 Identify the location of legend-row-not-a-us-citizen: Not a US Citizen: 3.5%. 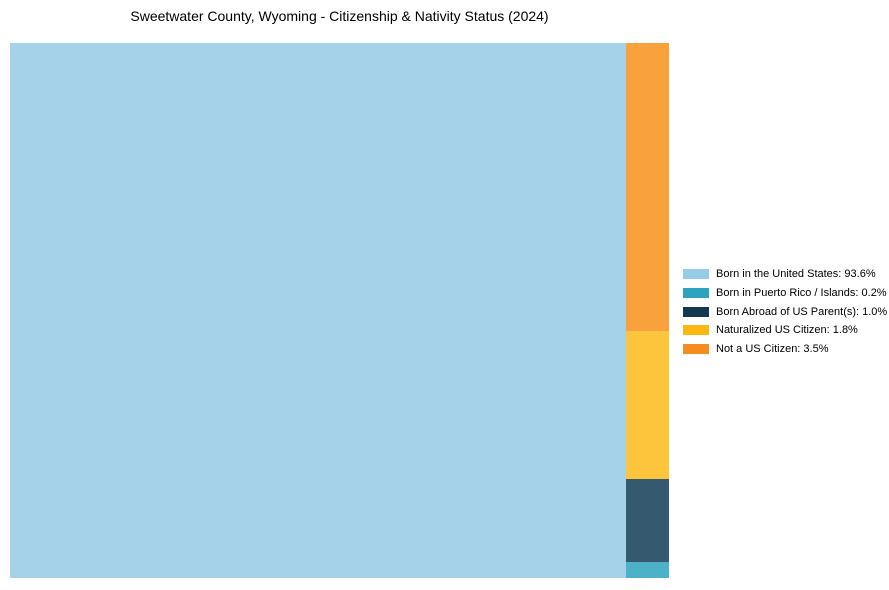
(785, 349).